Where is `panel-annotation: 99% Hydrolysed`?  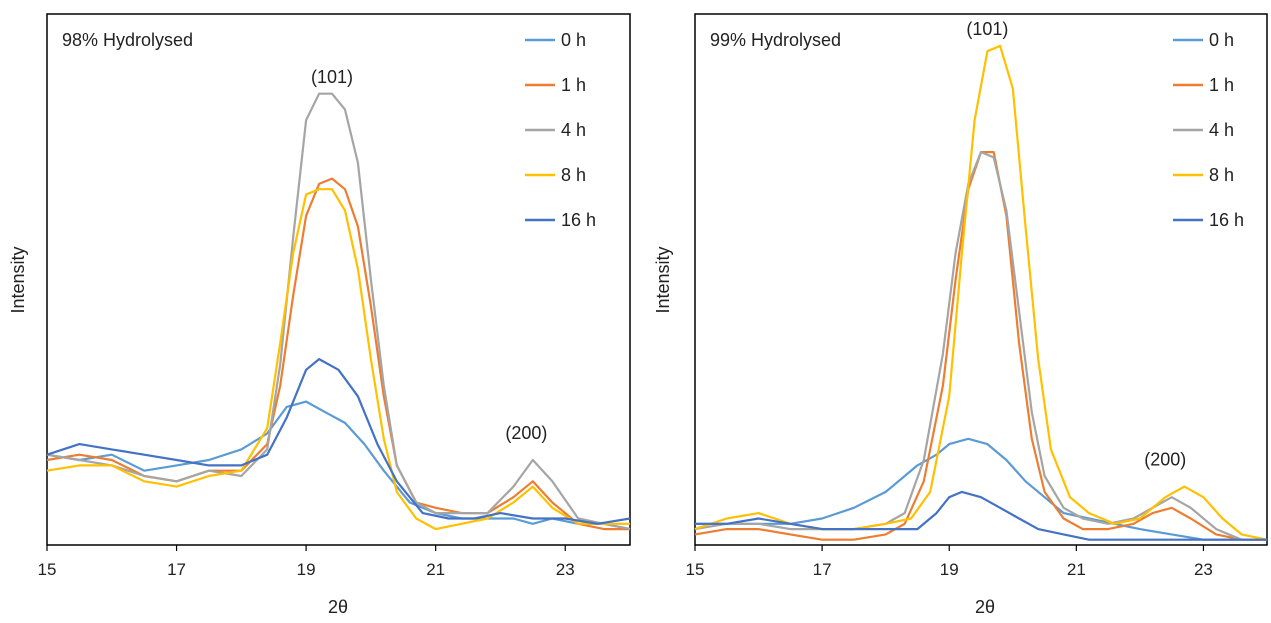 panel-annotation: 99% Hydrolysed is located at coordinates (775, 40).